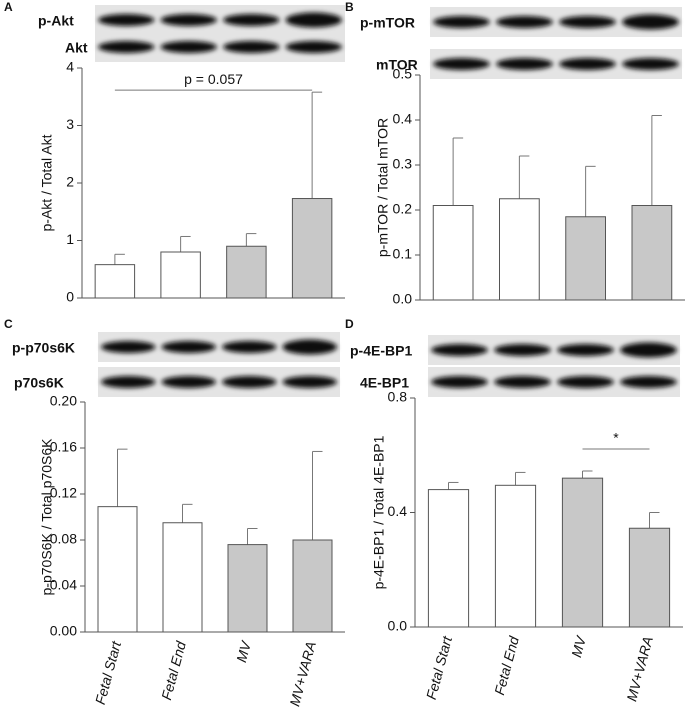 This screenshot has width=687, height=709. I want to click on y-tick-label: 1, so click(70, 239).